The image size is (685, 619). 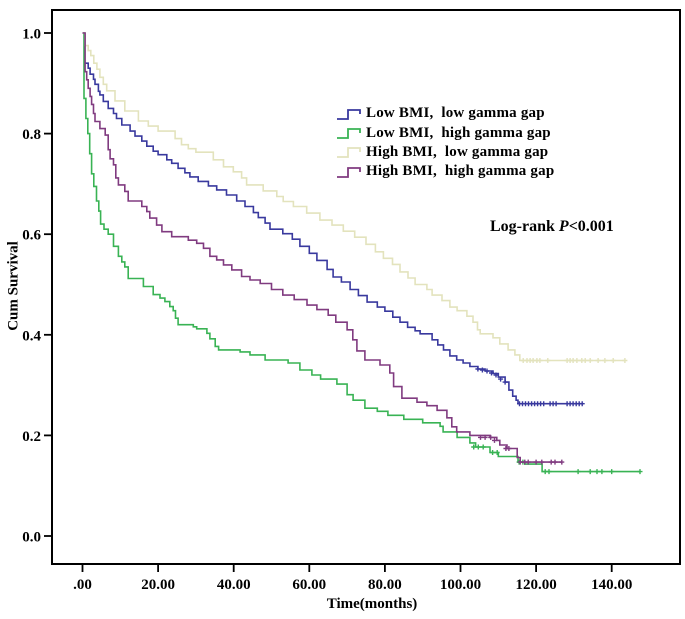 I want to click on y-tick-label: 0.2, so click(x=31, y=437).